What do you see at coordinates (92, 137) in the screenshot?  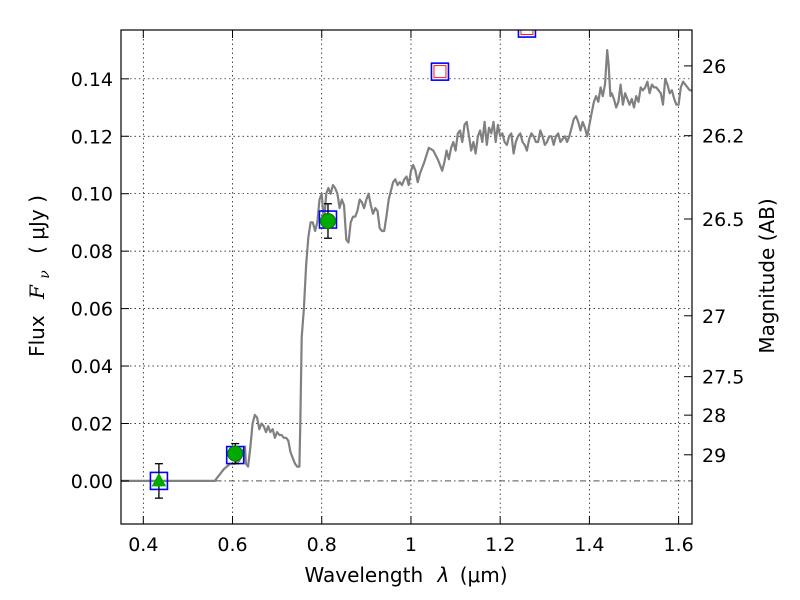 I see `y-tick-label: 0.12` at bounding box center [92, 137].